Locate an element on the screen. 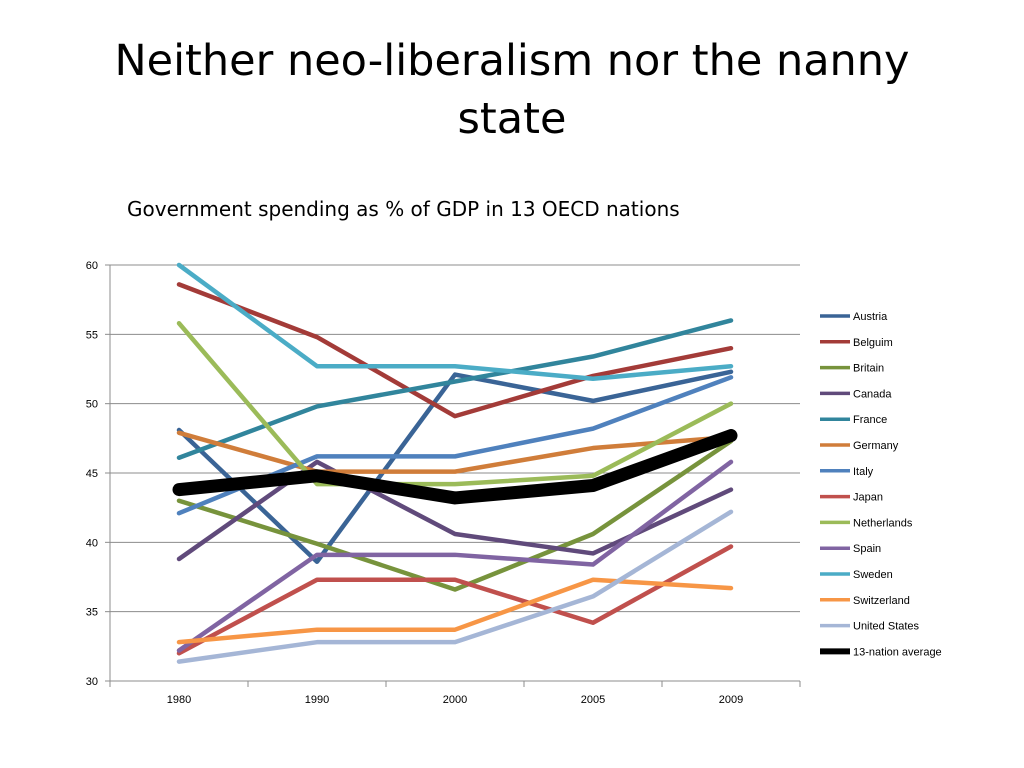 The height and width of the screenshot is (768, 1024). series-line-switzerland is located at coordinates (455, 611).